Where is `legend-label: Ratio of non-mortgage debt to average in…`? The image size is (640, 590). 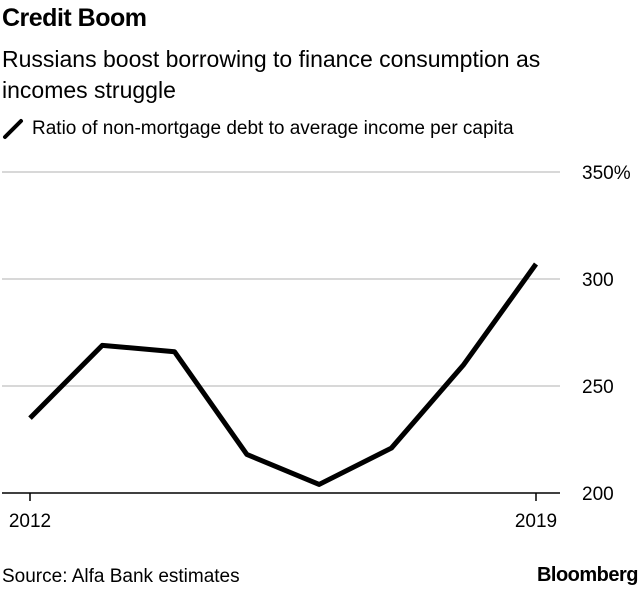 legend-label: Ratio of non-mortgage debt to average in… is located at coordinates (273, 128).